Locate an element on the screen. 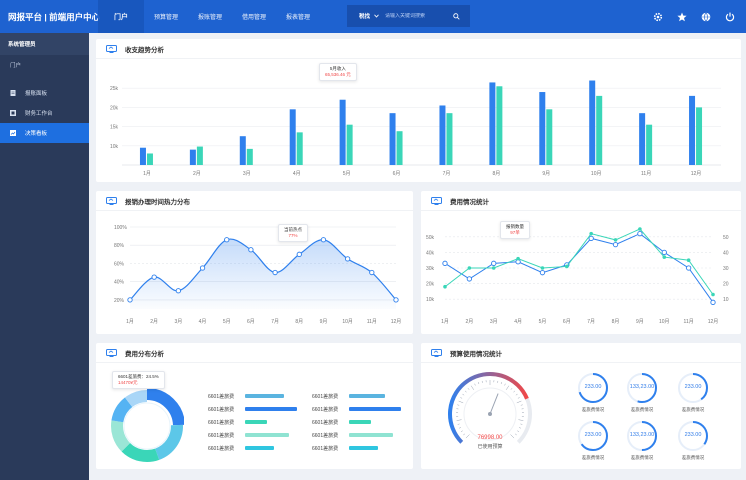  y-tick-label: 50k is located at coordinates (430, 238).